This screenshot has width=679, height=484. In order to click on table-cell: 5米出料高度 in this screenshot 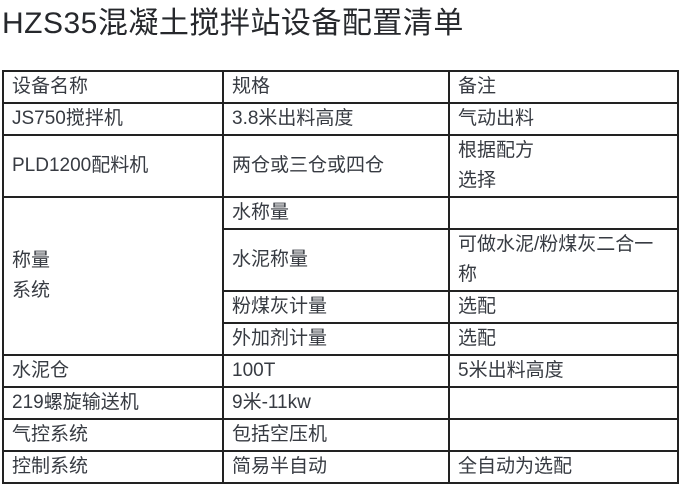, I will do `click(563, 371)`.